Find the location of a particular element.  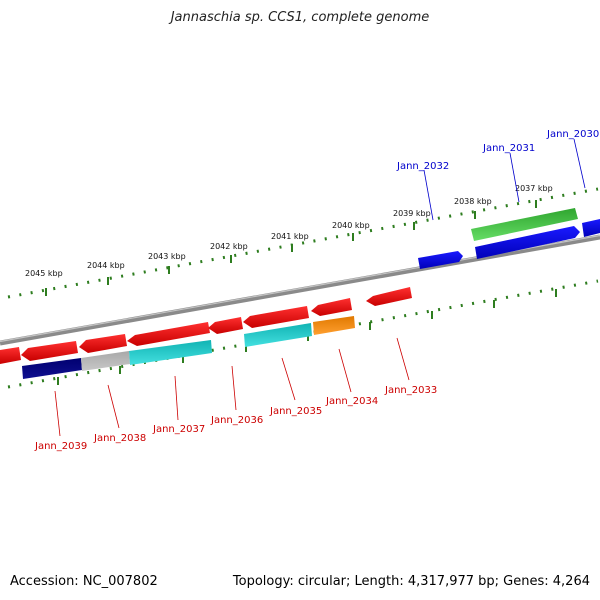

gene-arrow-forward is located at coordinates (527, 242).